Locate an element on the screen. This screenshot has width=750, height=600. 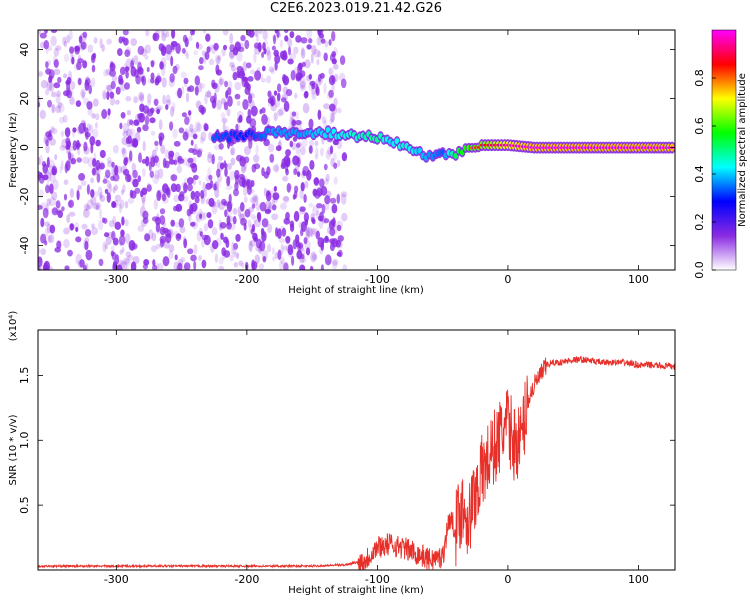
y-tick-label: 20 is located at coordinates (24, 99).